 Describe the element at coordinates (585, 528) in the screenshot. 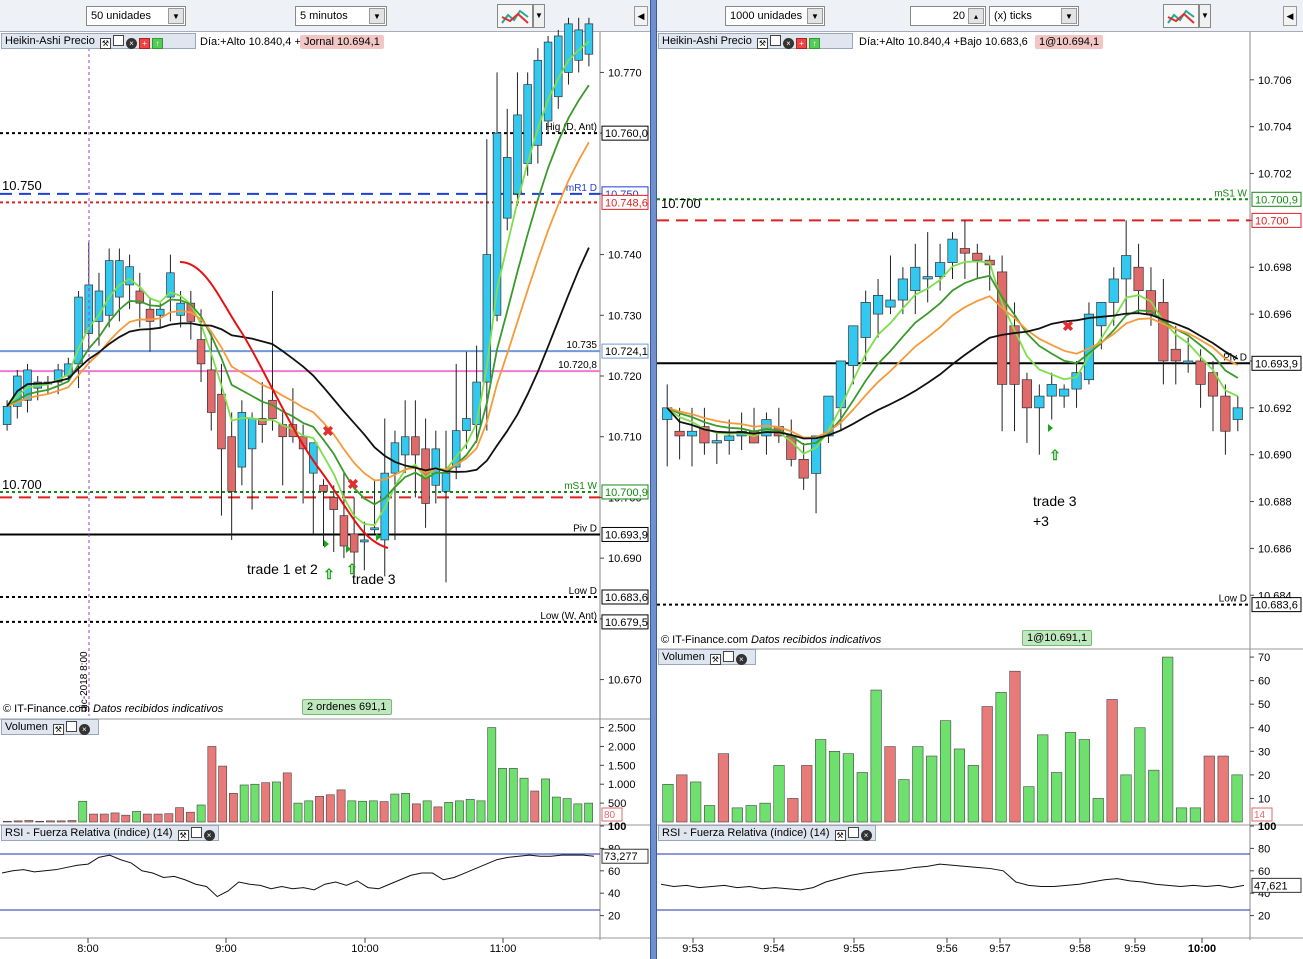

I see `price-level-label: Piv D` at that location.